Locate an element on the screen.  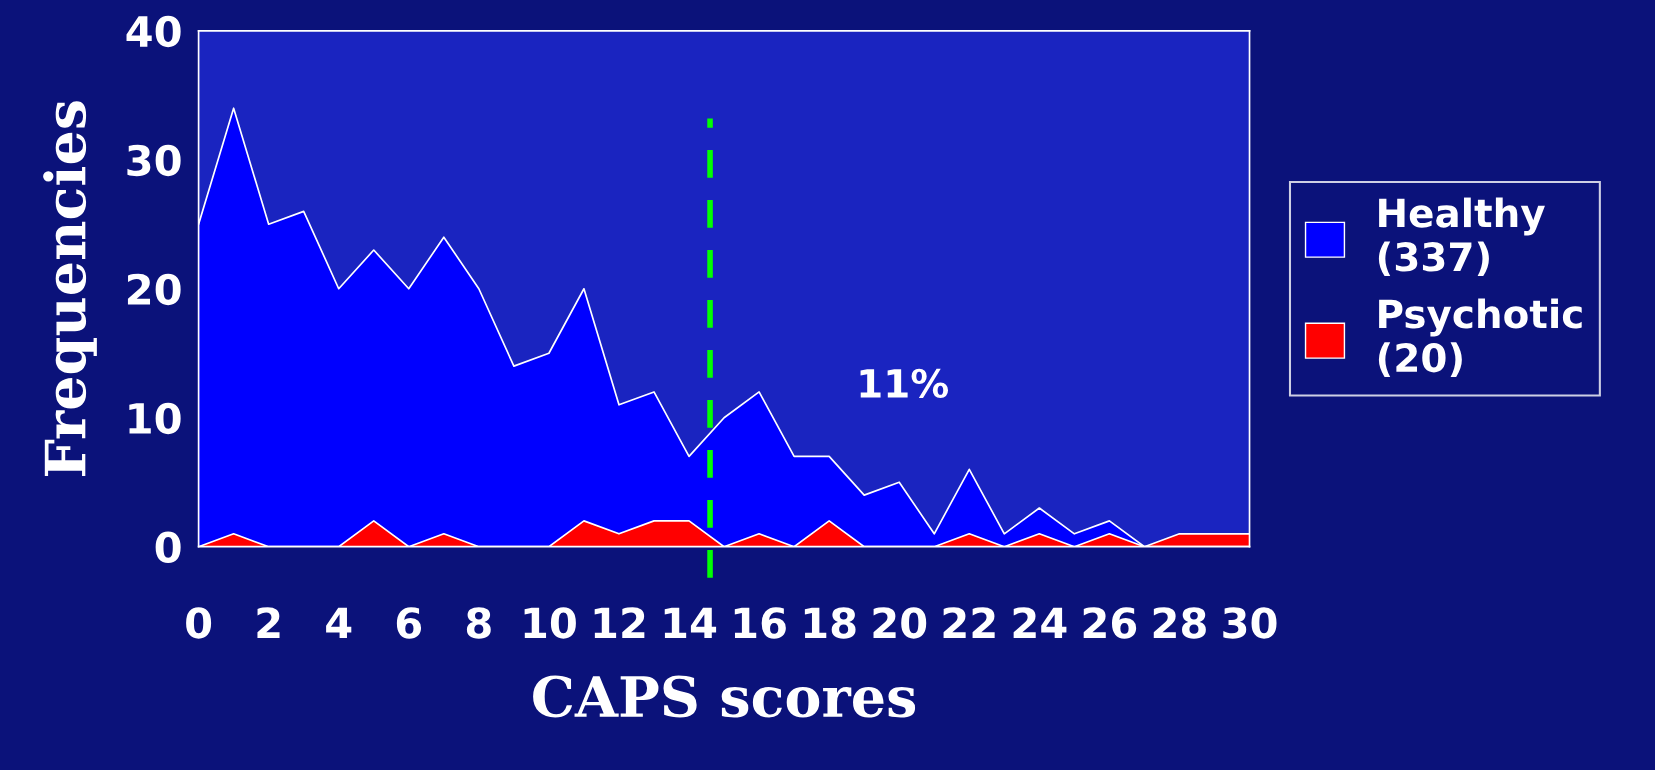
x-tick-label: 20 is located at coordinates (900, 623).